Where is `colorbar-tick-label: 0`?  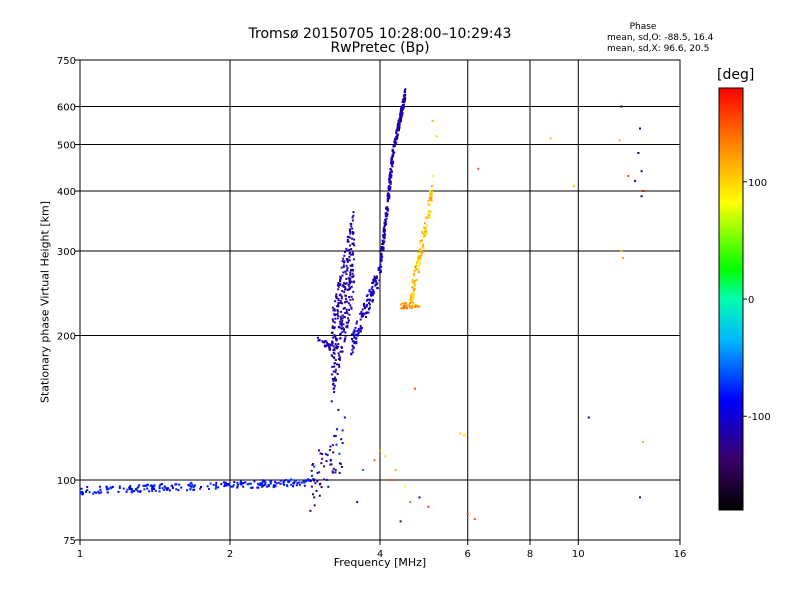
colorbar-tick-label: 0 is located at coordinates (751, 300).